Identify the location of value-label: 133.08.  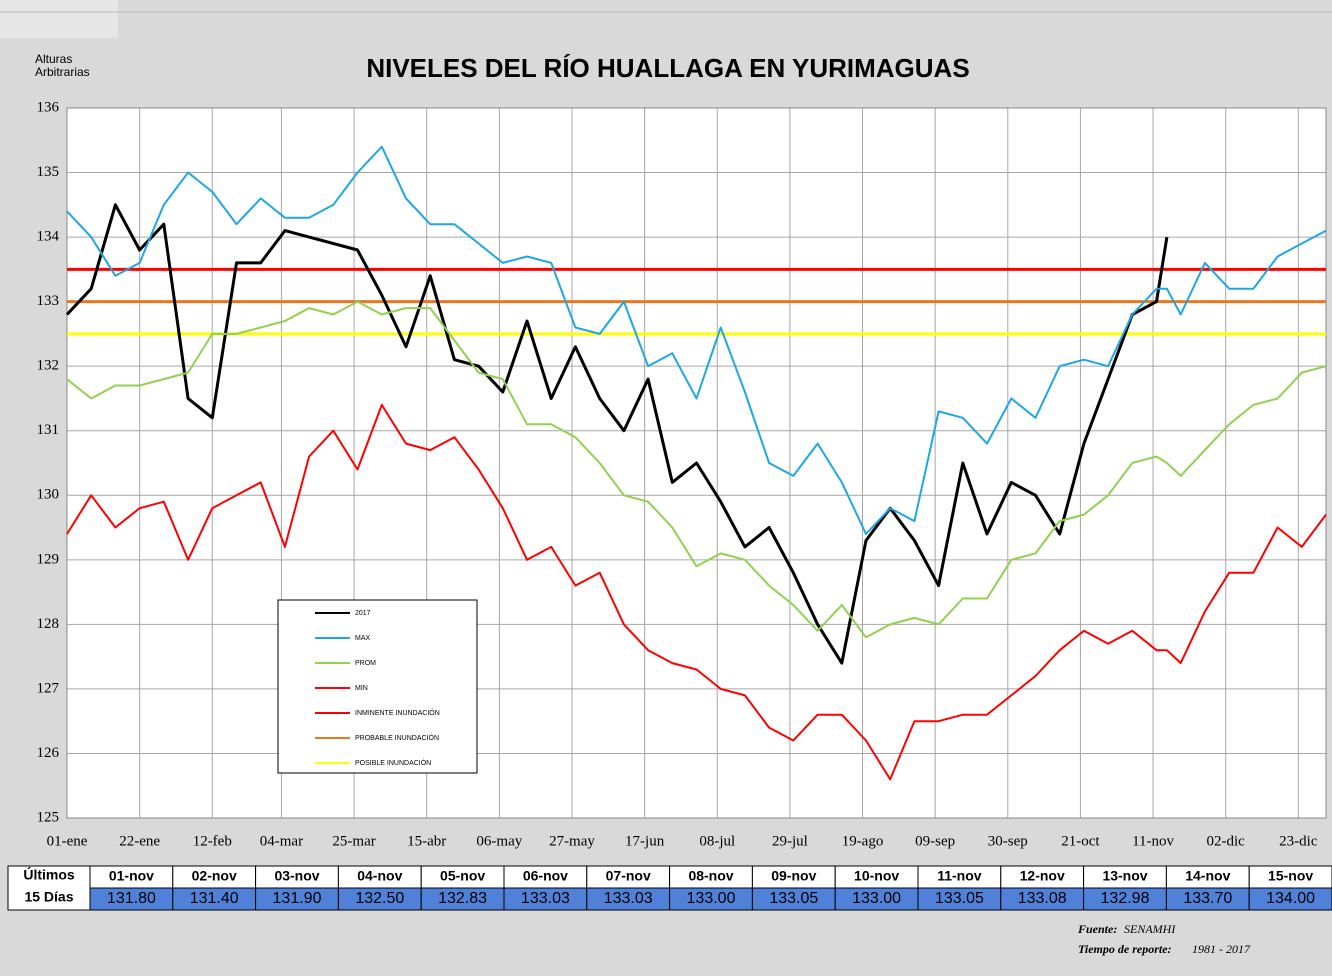
(1042, 898).